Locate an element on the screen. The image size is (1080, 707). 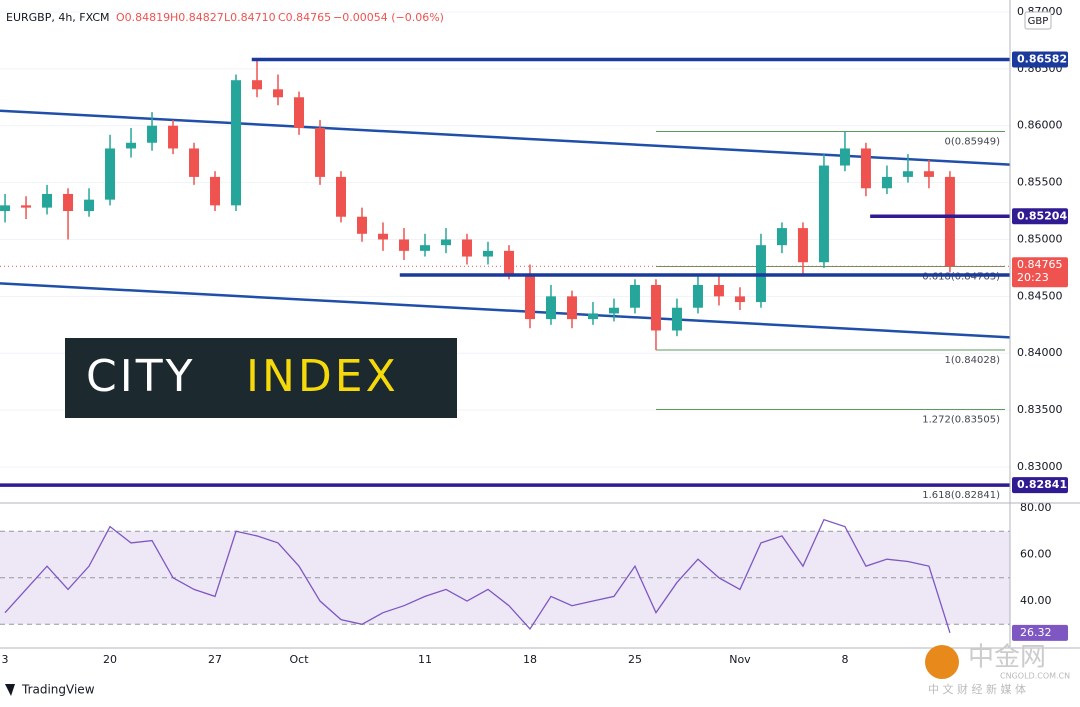
level-label: 0.86582 is located at coordinates (1042, 58).